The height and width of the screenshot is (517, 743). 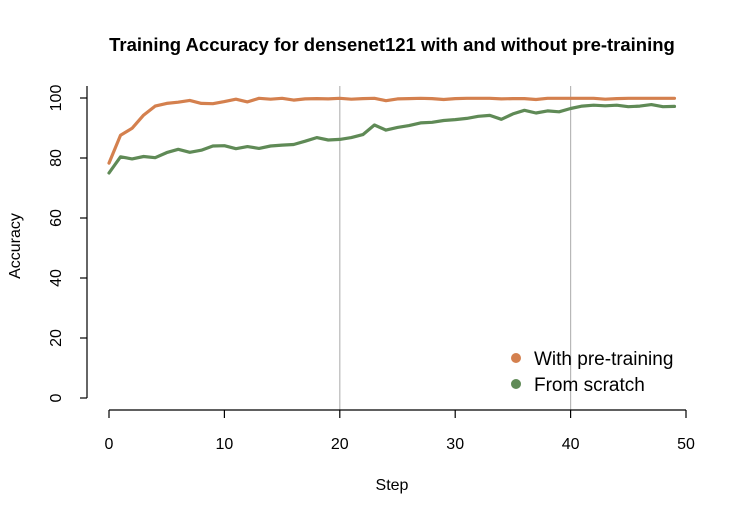 I want to click on y-tick-label: 80, so click(x=56, y=158).